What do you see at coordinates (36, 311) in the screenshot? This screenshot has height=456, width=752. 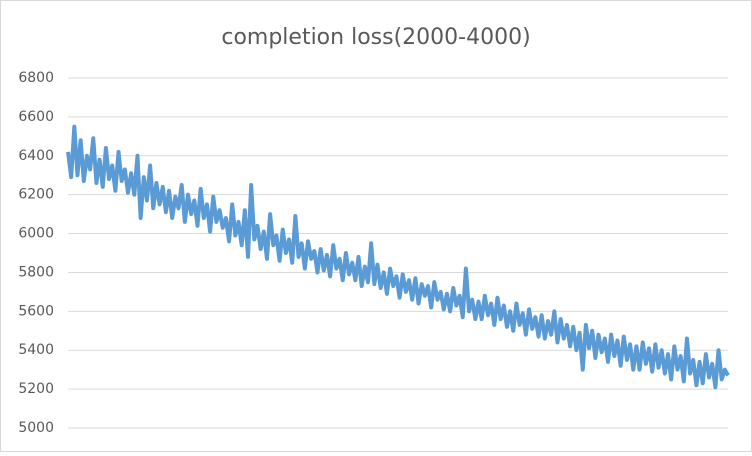 I see `y-tick-label: 5600` at bounding box center [36, 311].